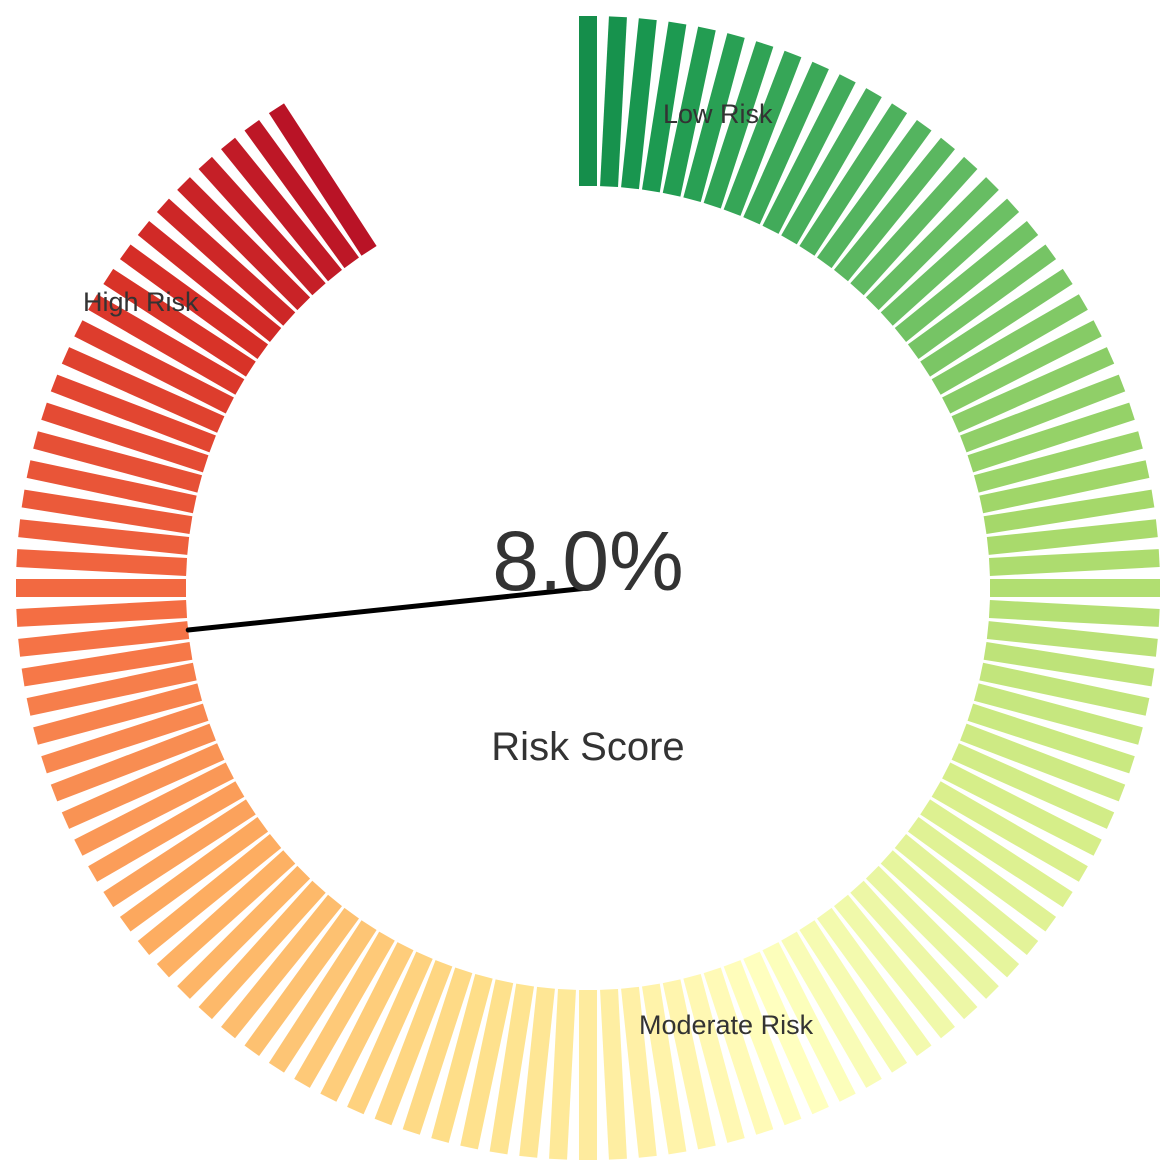 The width and height of the screenshot is (1176, 1176). I want to click on gauge-value: 8.0%, so click(587, 561).